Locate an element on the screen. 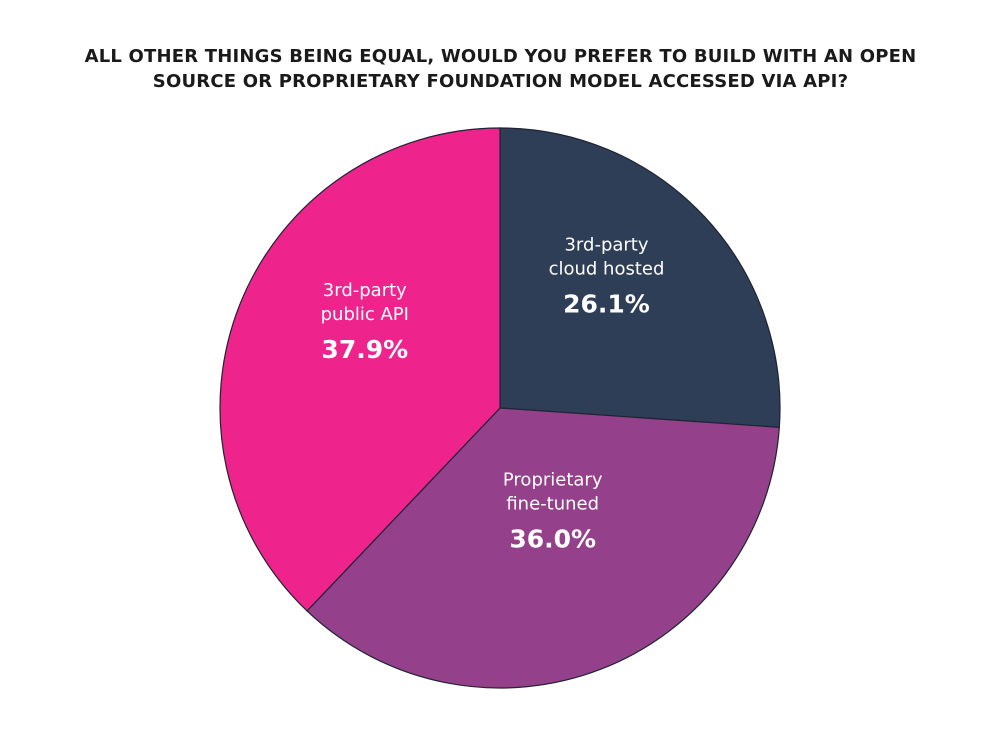  pie-slice-cloud-hosted is located at coordinates (640, 277).